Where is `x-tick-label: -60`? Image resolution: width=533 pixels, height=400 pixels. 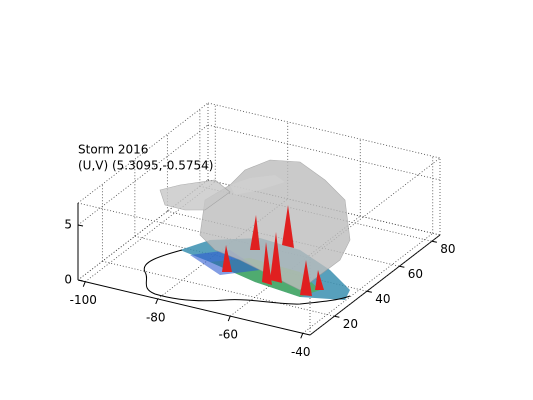
x-tick-label: -60 is located at coordinates (228, 335).